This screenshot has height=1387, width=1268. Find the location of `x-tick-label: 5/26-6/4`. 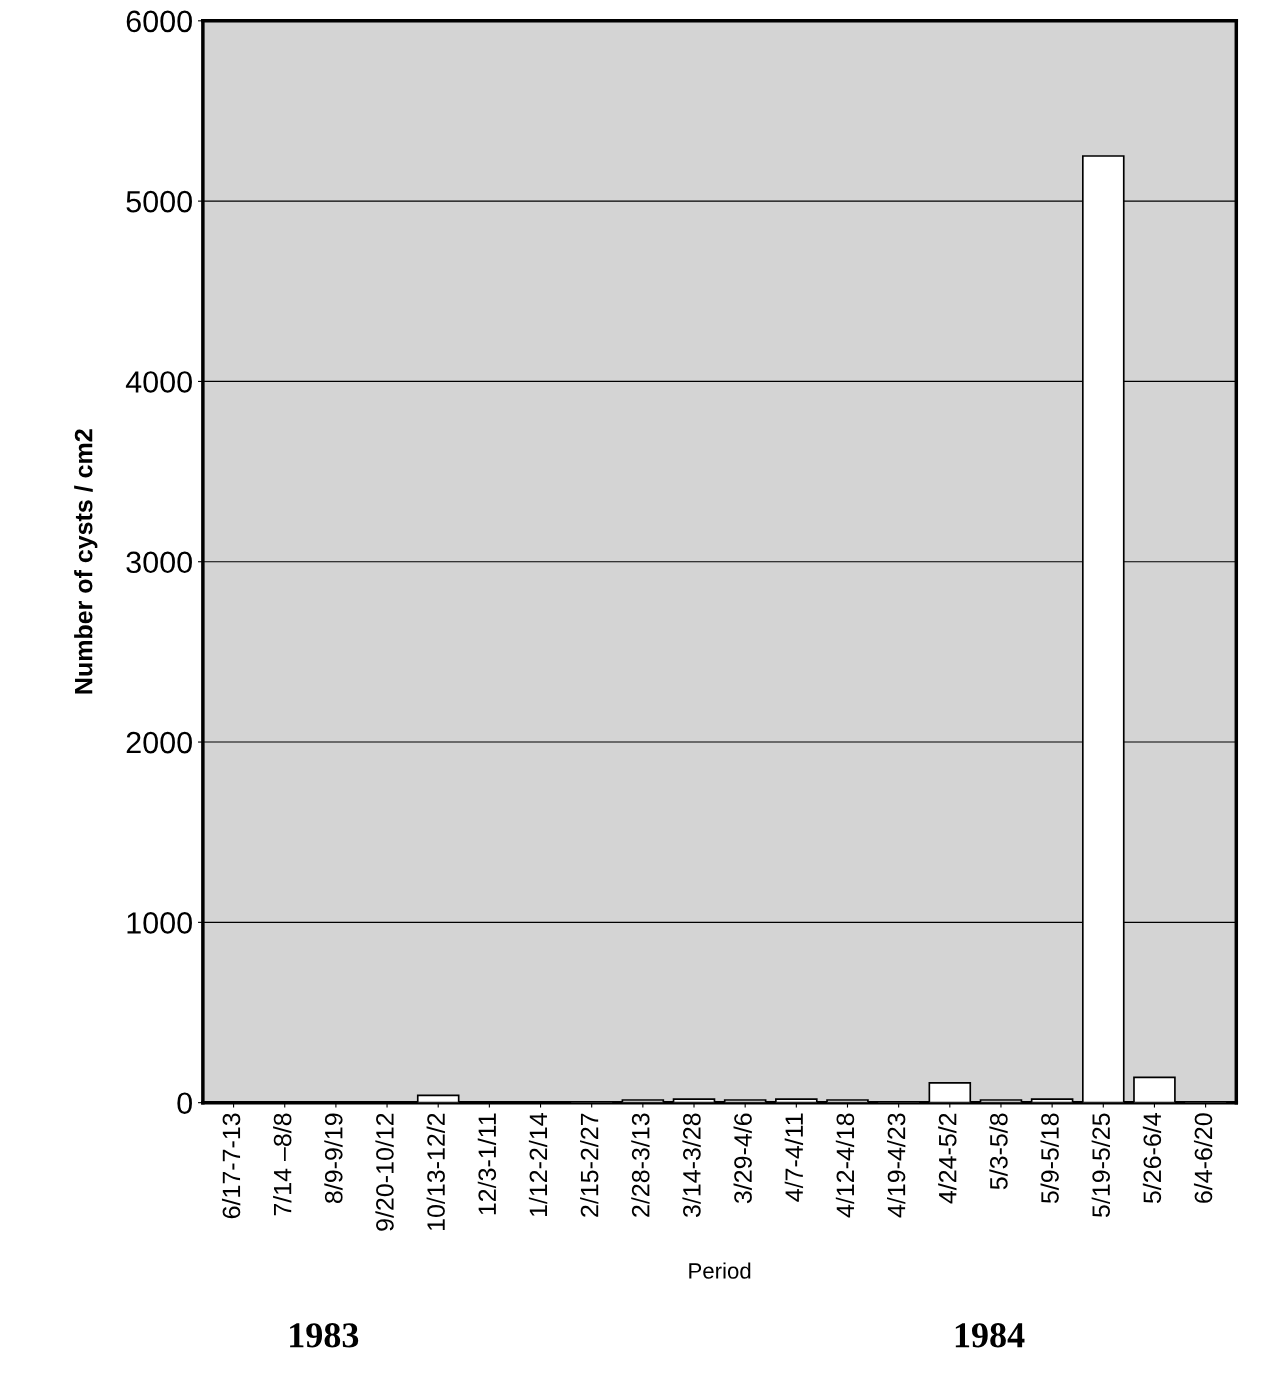

x-tick-label: 5/26-6/4 is located at coordinates (1152, 1158).